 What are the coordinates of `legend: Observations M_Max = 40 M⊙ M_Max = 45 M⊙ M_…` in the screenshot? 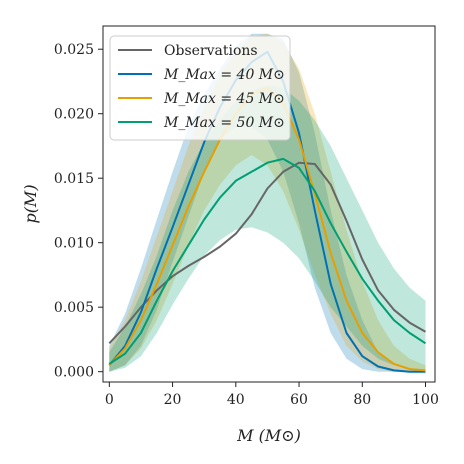 It's located at (200, 88).